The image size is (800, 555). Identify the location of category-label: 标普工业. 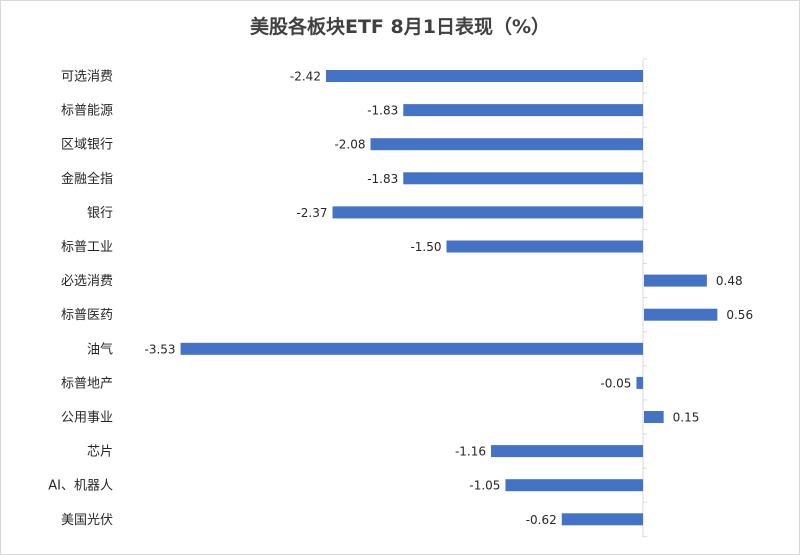
(87, 247).